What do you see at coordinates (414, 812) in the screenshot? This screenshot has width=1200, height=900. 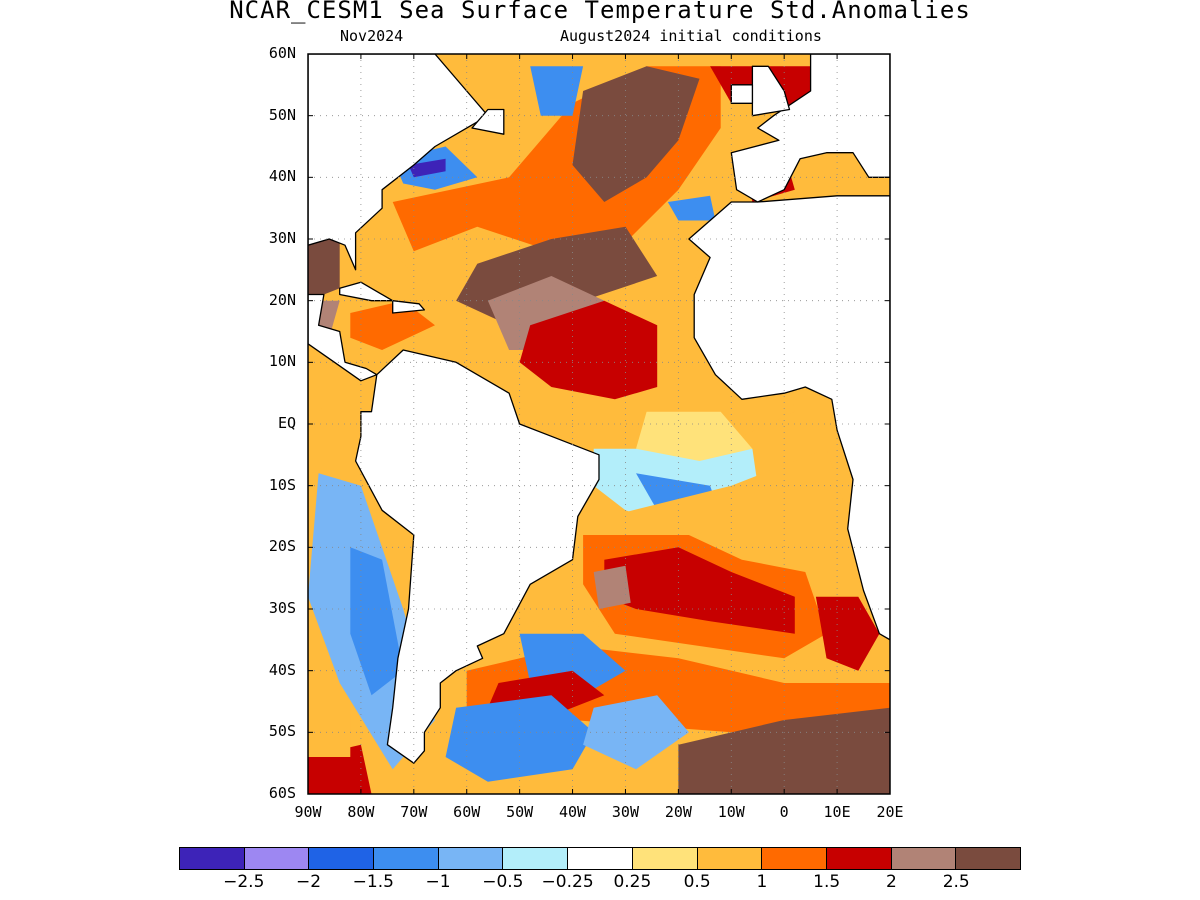 I see `lon-label: 70W` at bounding box center [414, 812].